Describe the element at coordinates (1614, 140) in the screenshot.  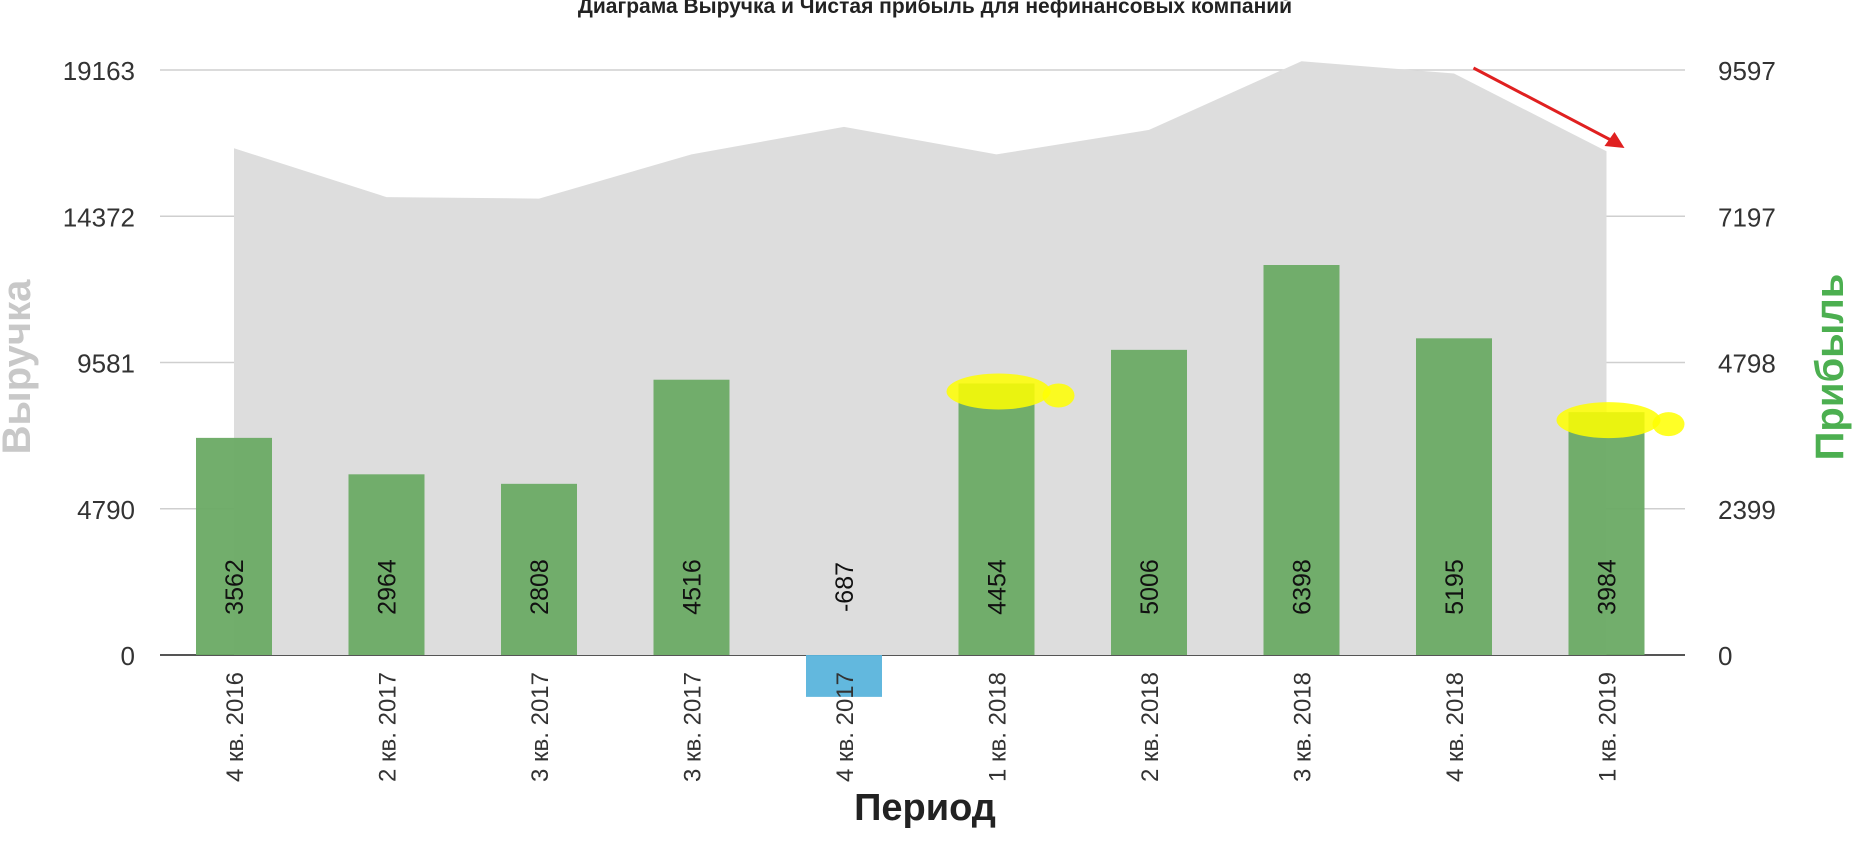
I see `arrow-head` at that location.